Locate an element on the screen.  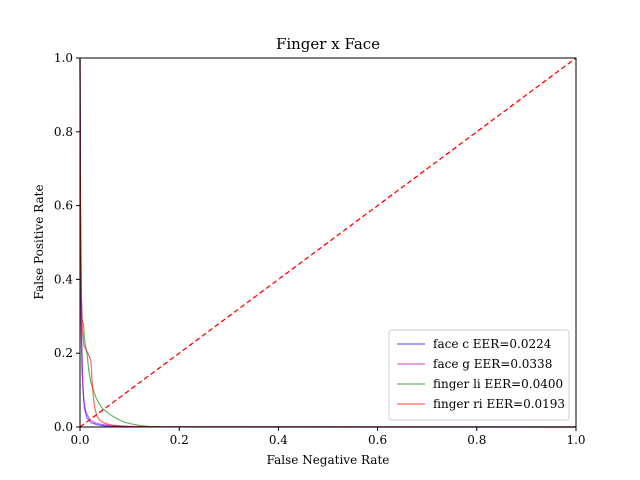
legend-label-1: face g EER=0.0338 is located at coordinates (492, 364).